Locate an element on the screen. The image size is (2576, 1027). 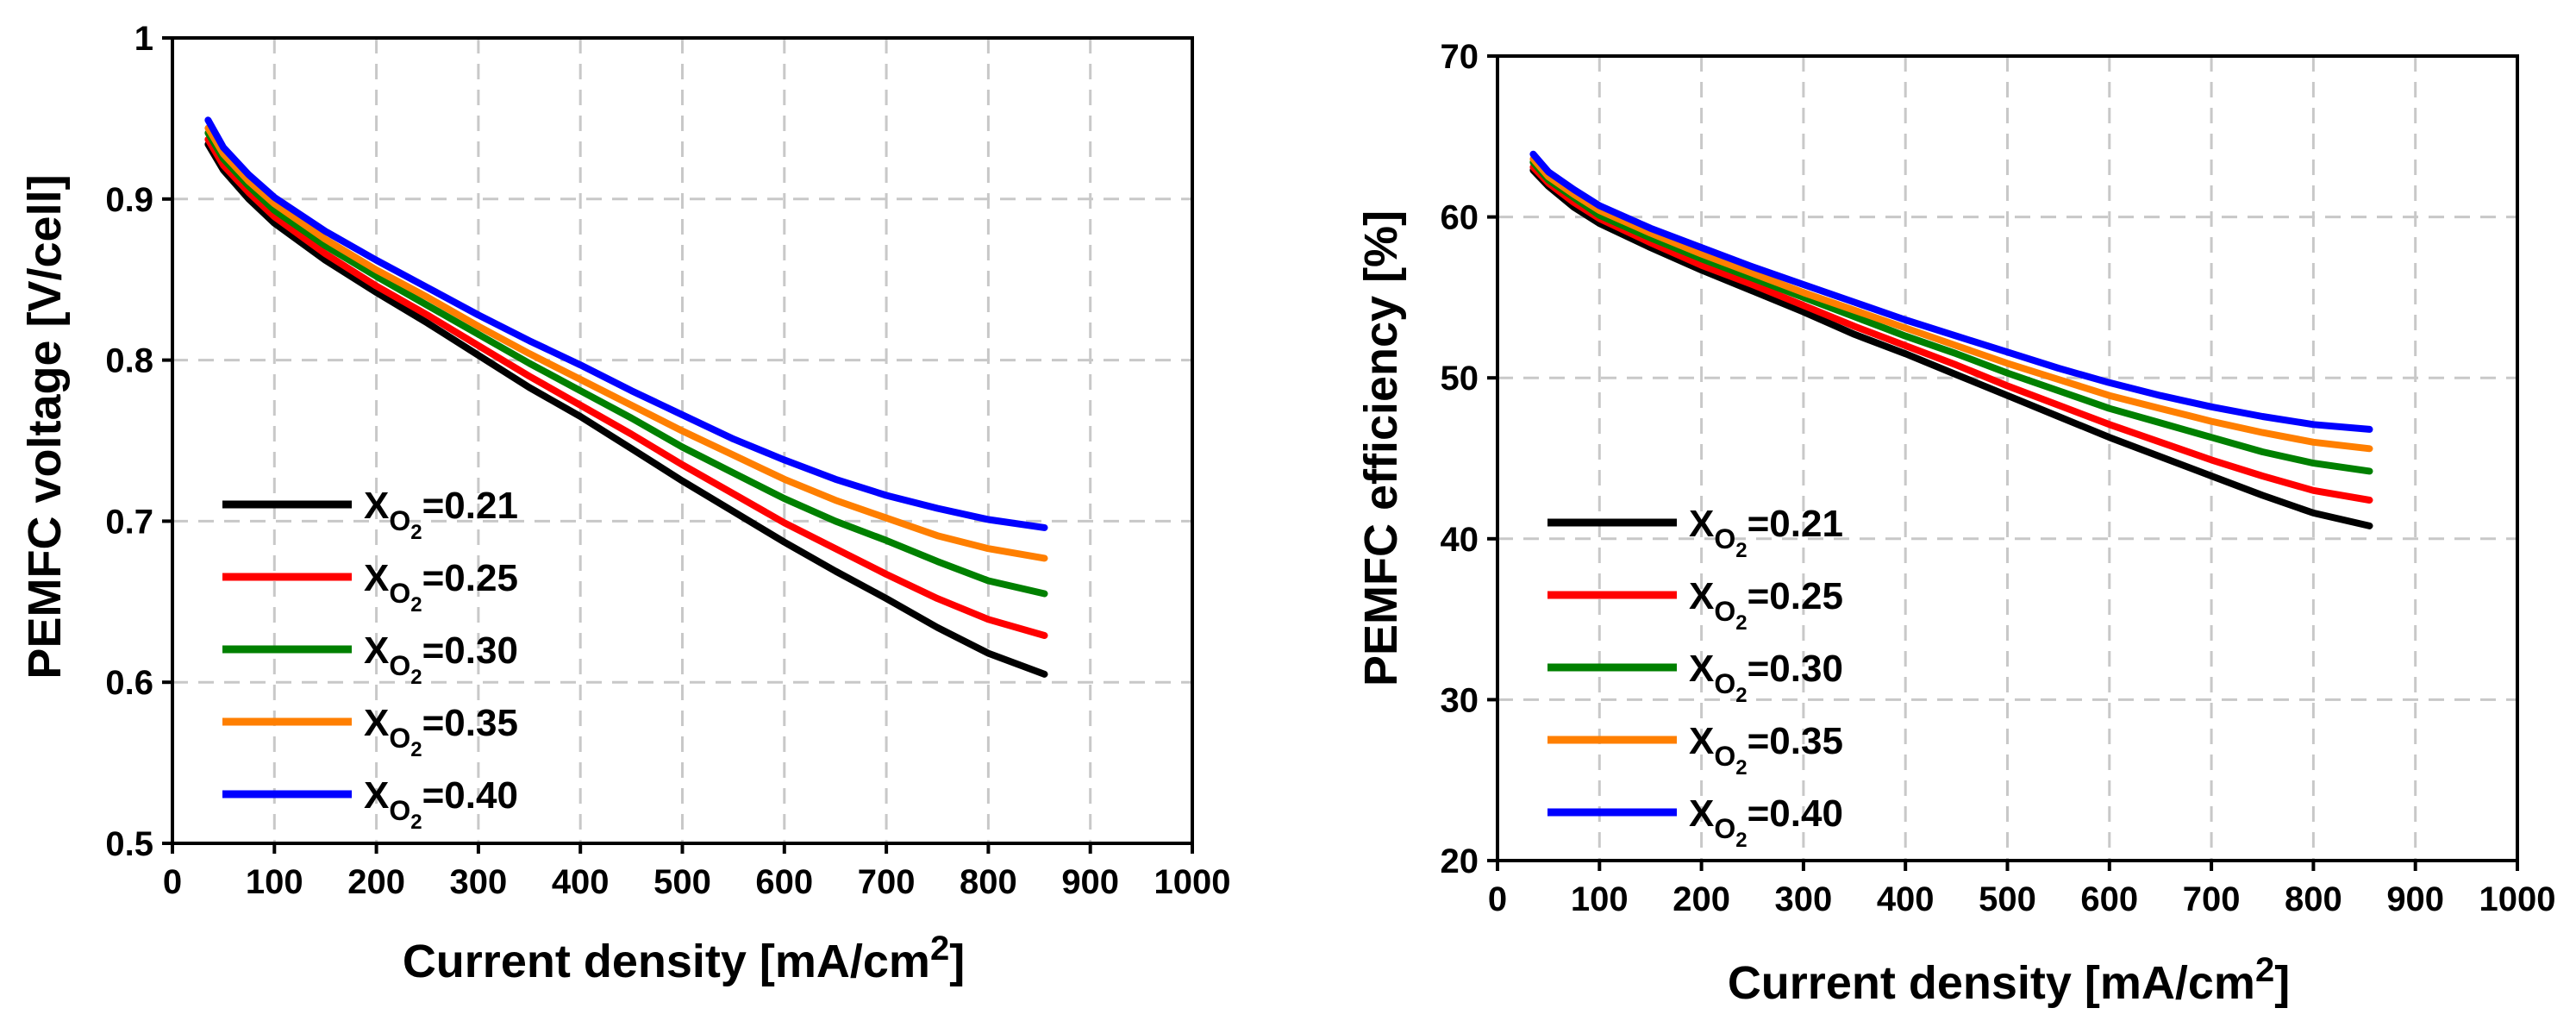
legend-label-0.40: XO2=0.40 is located at coordinates (1766, 822).